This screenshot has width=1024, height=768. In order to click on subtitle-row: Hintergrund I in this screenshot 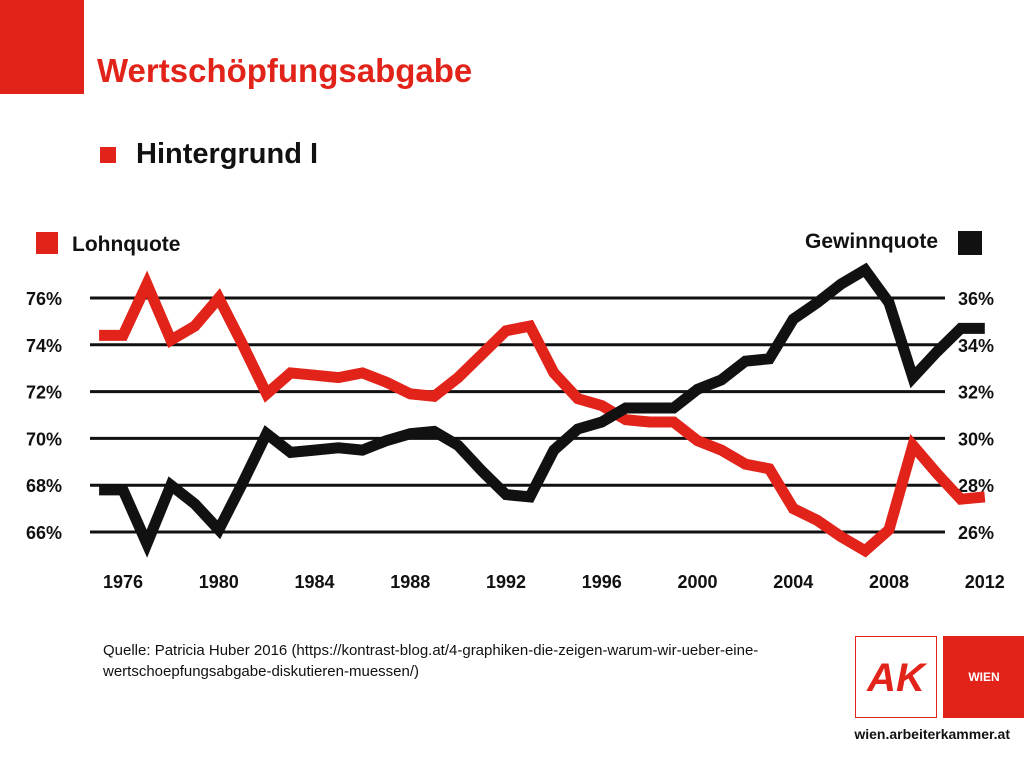, I will do `click(209, 154)`.